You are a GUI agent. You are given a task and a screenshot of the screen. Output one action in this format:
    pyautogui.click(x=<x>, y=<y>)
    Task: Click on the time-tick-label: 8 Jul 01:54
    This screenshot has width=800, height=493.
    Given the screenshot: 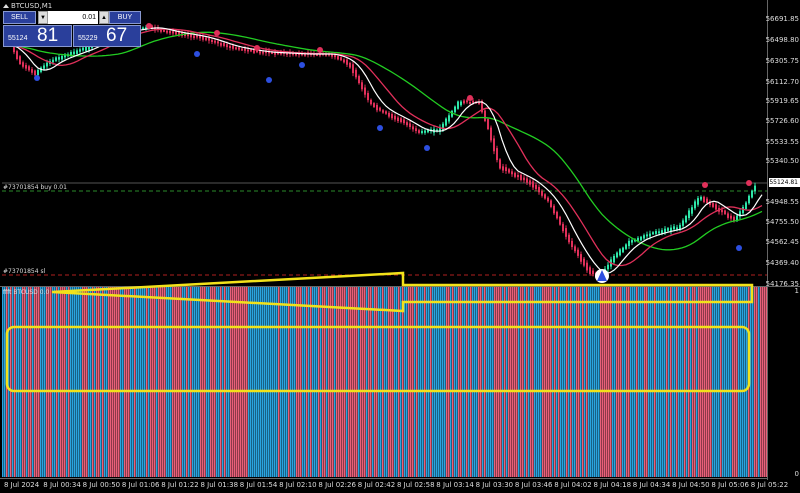 What is the action you would take?
    pyautogui.click(x=258, y=485)
    